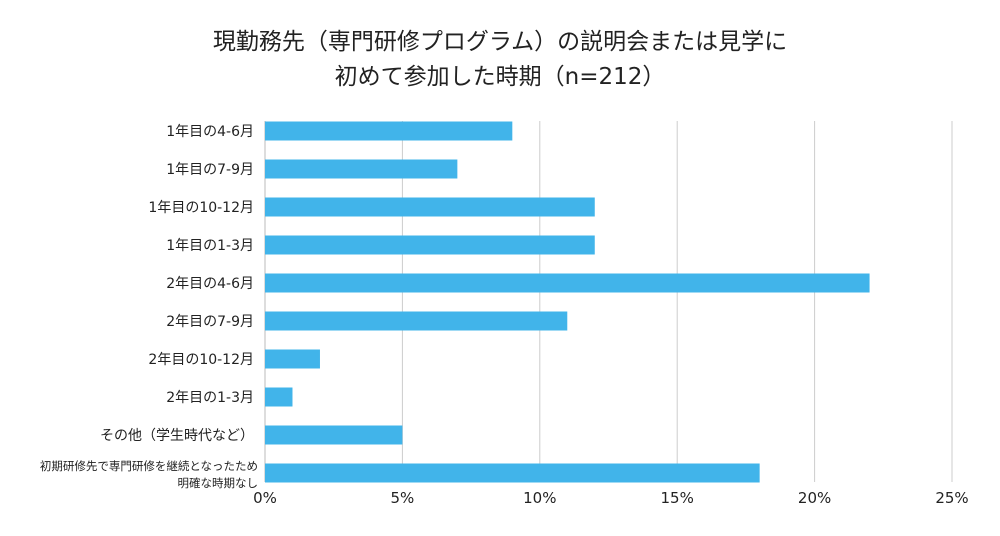  I want to click on x-tick-label: 10%, so click(539, 498).